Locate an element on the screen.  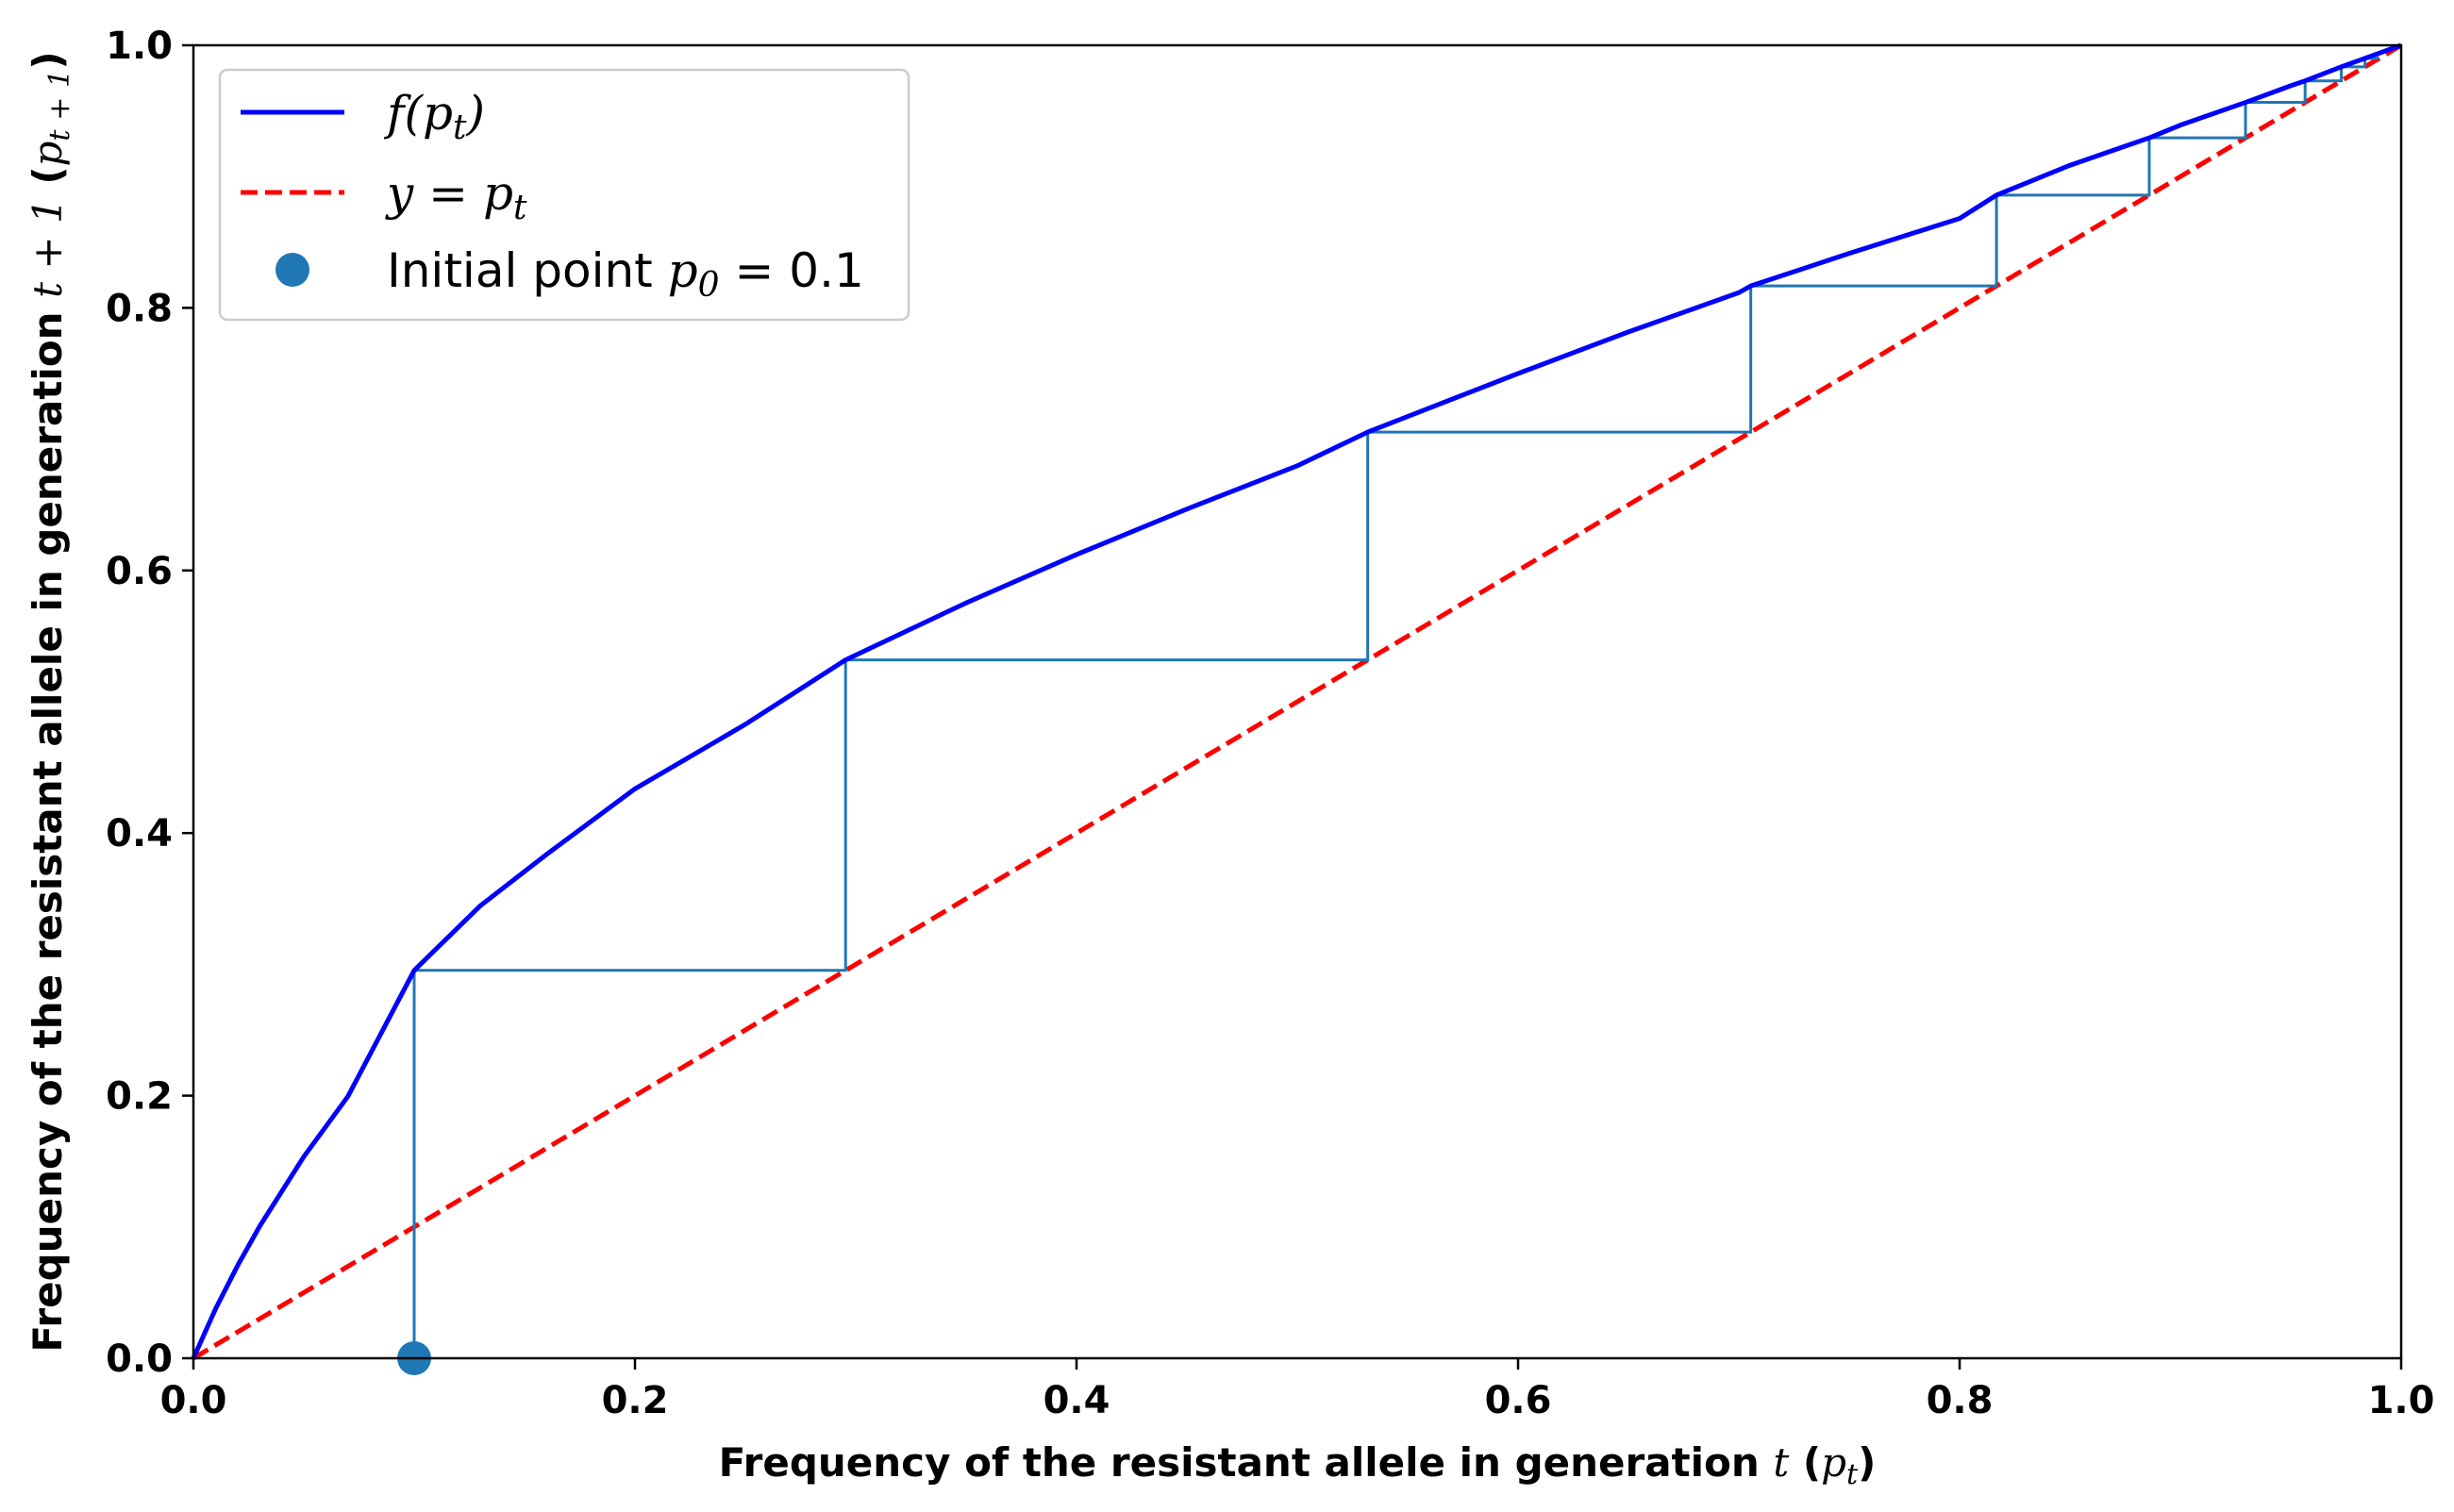
y-tick-label: 0.2 is located at coordinates (139, 1097).